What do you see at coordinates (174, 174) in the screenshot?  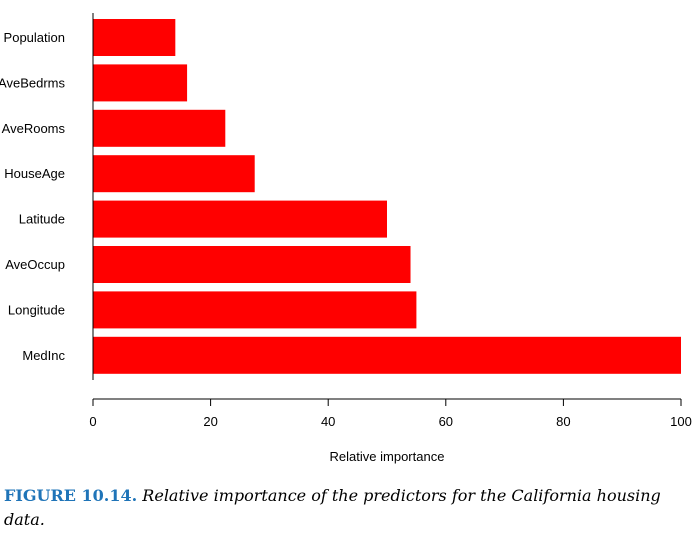 I see `bar-houseage` at bounding box center [174, 174].